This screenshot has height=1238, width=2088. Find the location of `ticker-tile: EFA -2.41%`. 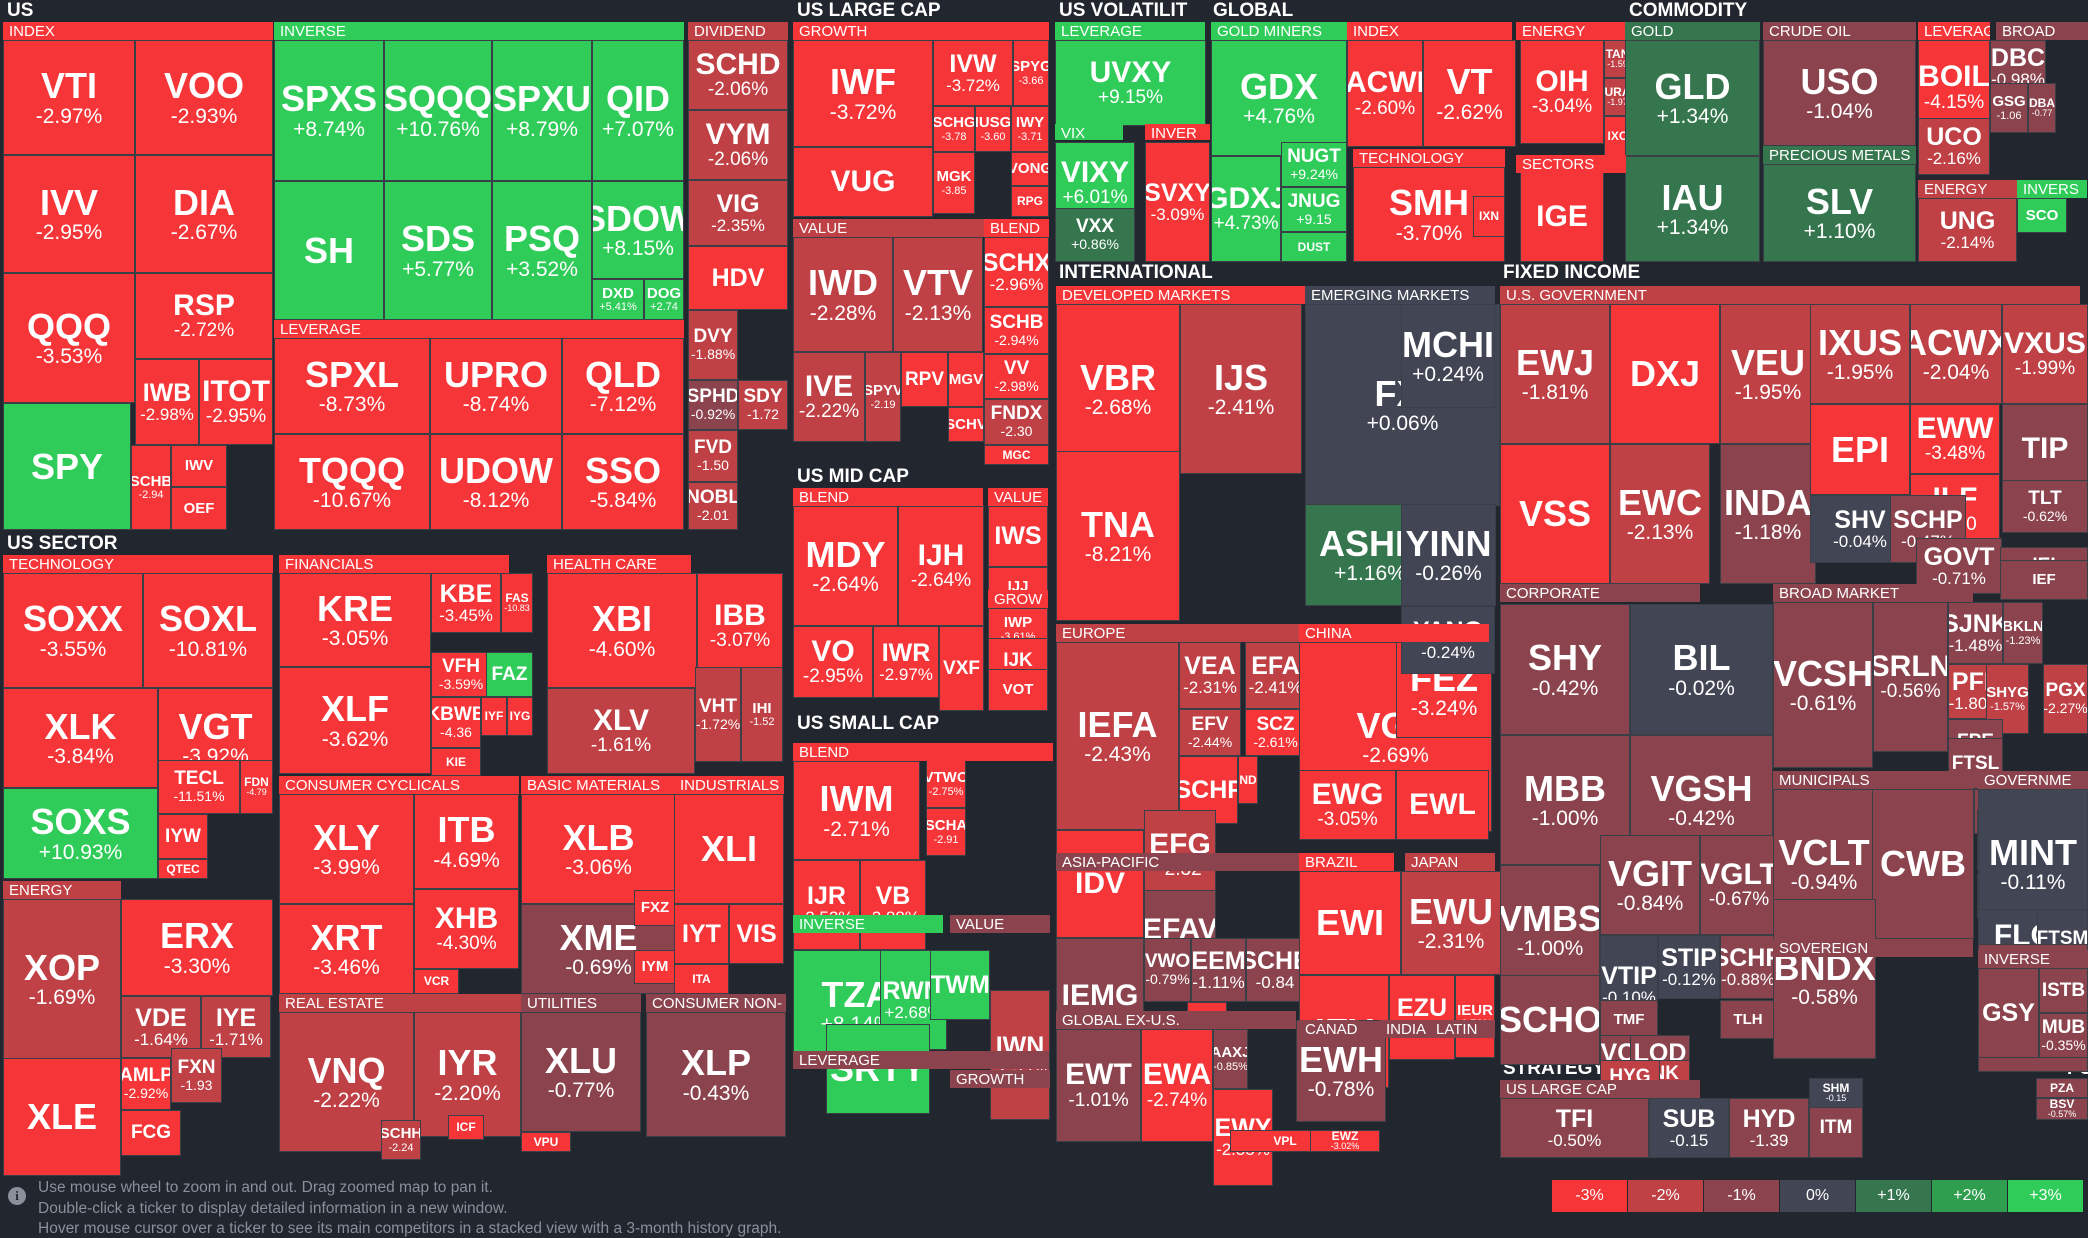

ticker-tile: EFA -2.41% is located at coordinates (1275, 675).